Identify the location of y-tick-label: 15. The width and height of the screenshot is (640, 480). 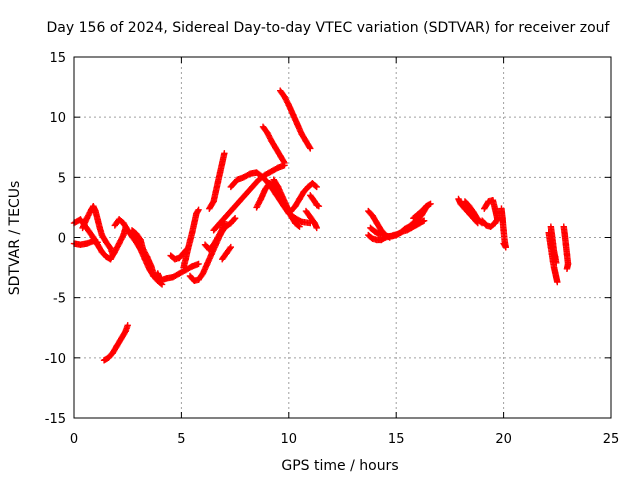
(57, 58).